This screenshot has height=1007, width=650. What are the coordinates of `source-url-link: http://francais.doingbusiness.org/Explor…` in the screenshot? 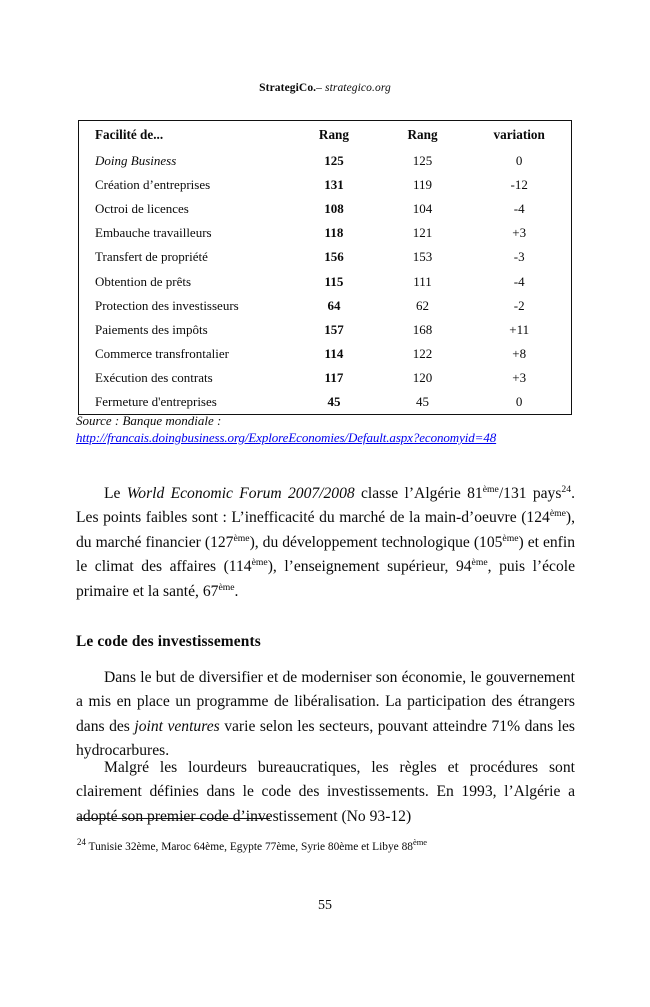 It's located at (286, 437).